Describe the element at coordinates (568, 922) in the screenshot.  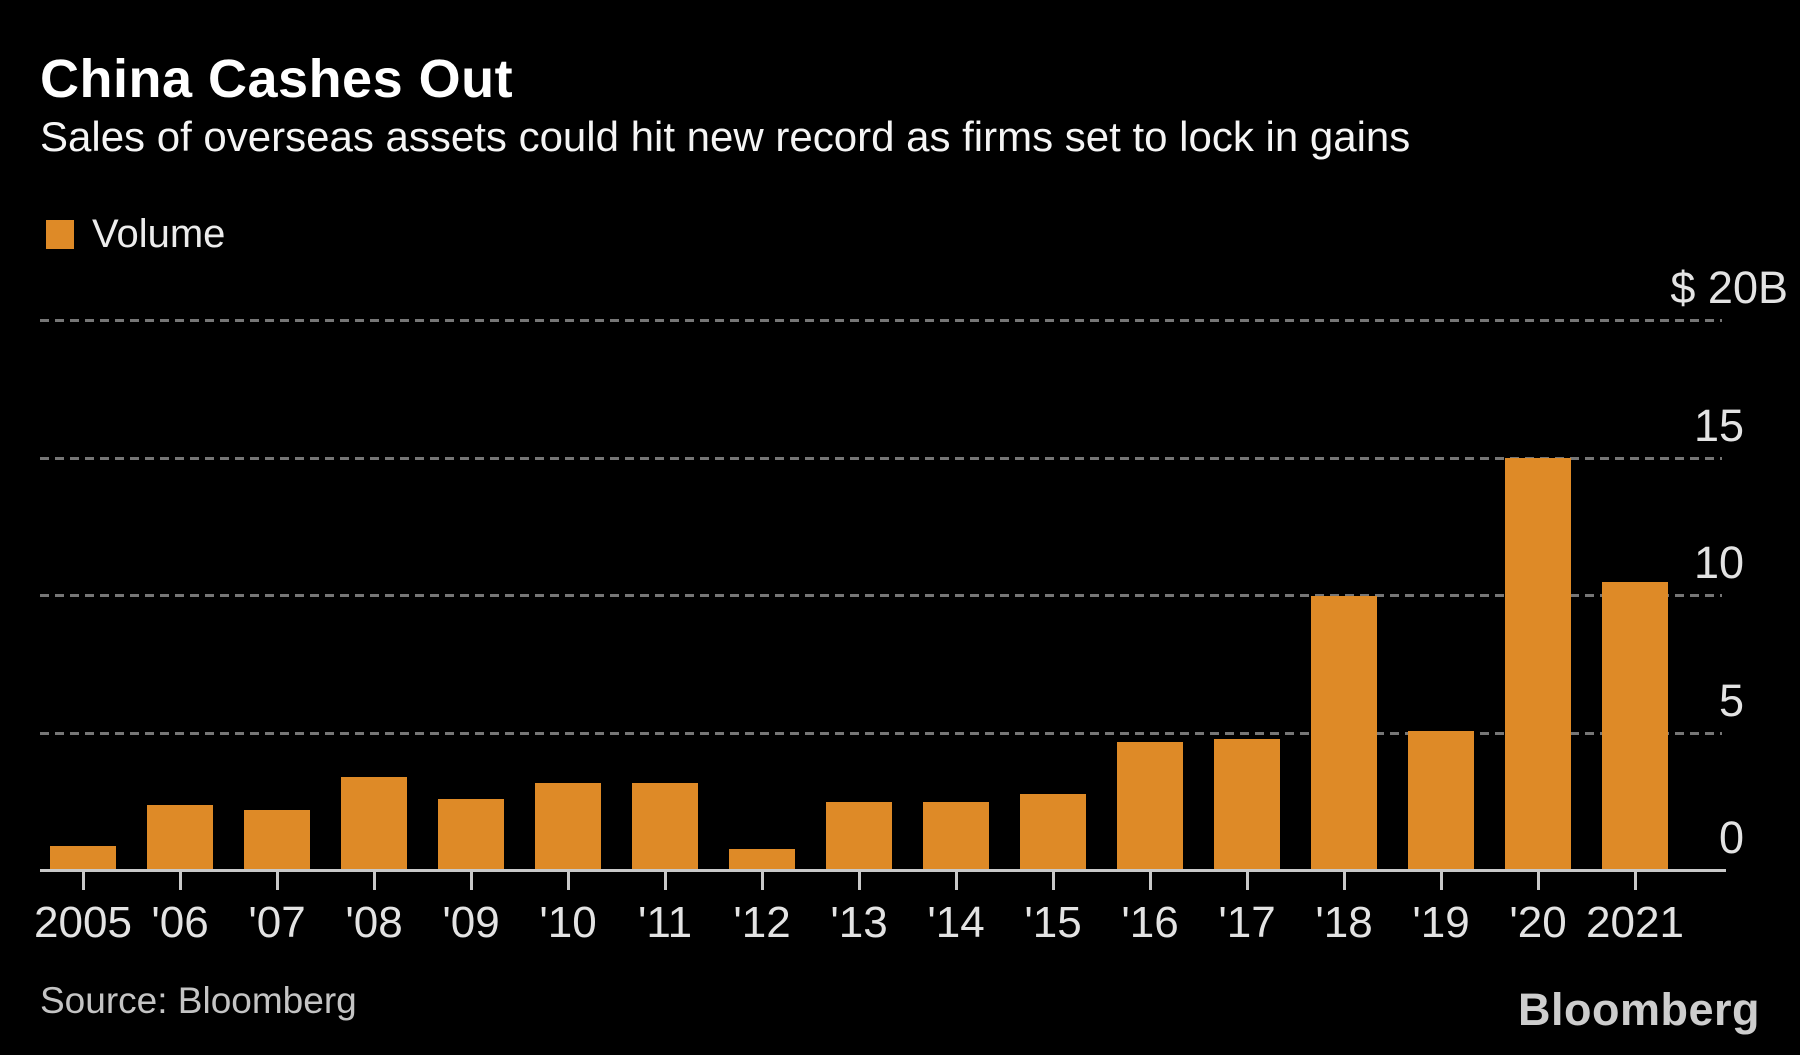
I see `x-axis-label-10: '10` at that location.